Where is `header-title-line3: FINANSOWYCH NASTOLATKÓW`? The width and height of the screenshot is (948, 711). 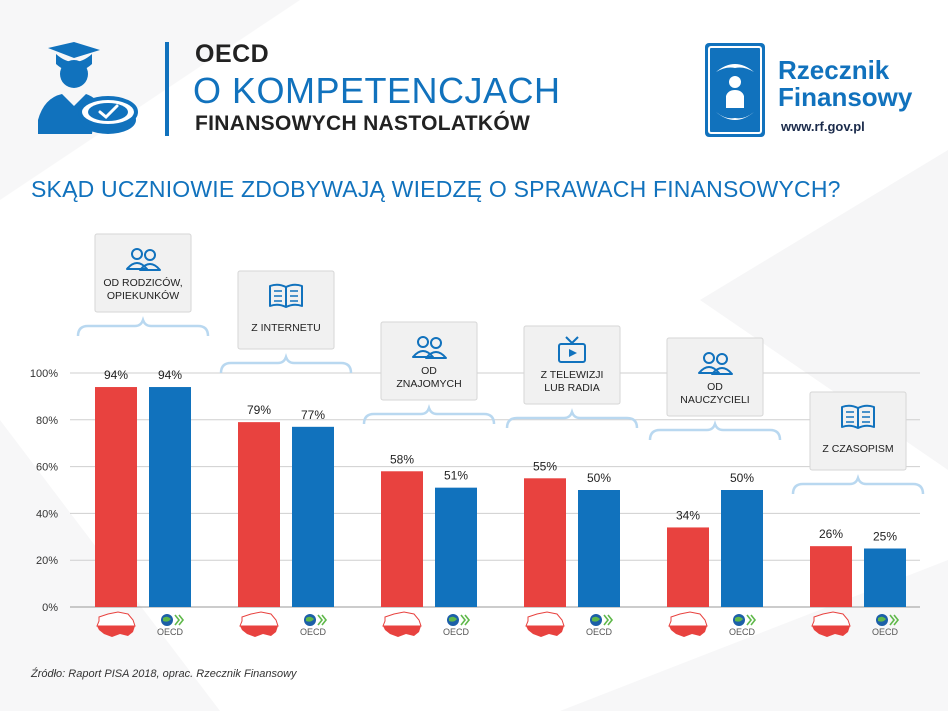
header-title-line3: FINANSOWYCH NASTOLATKÓW is located at coordinates (363, 123).